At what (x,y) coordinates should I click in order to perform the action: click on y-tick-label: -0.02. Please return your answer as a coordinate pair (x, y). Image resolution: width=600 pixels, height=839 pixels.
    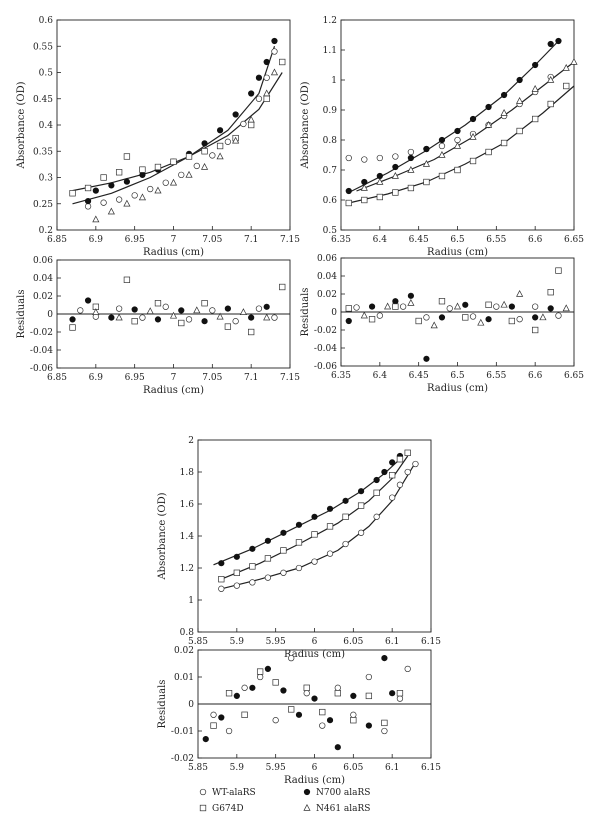
    Looking at the image, I should click on (325, 331).